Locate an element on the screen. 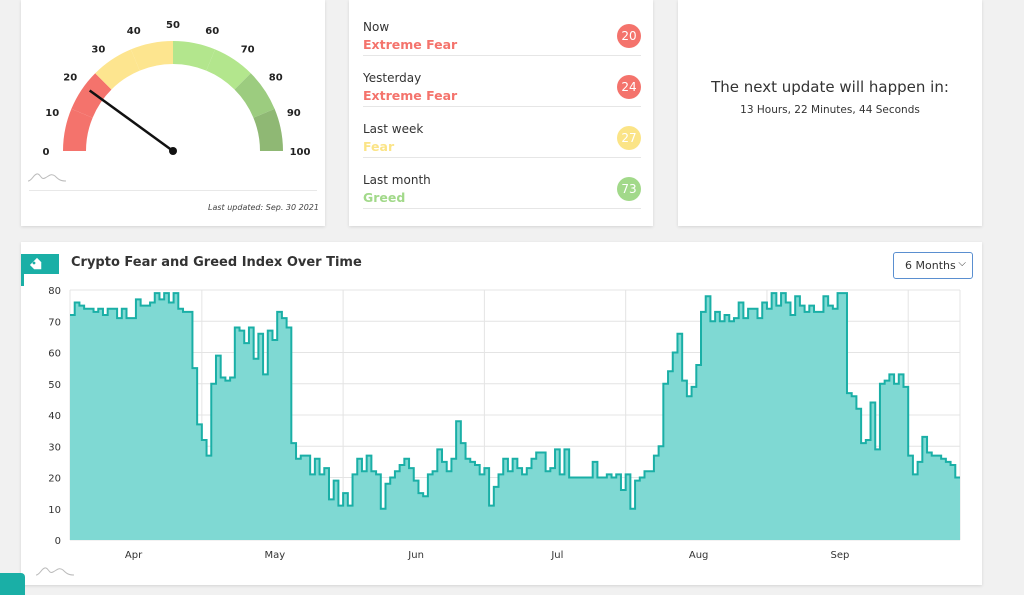 This screenshot has height=595, width=1024. next-update-countdown: 13 Hours, 22 Minutes, 44 Seconds is located at coordinates (830, 110).